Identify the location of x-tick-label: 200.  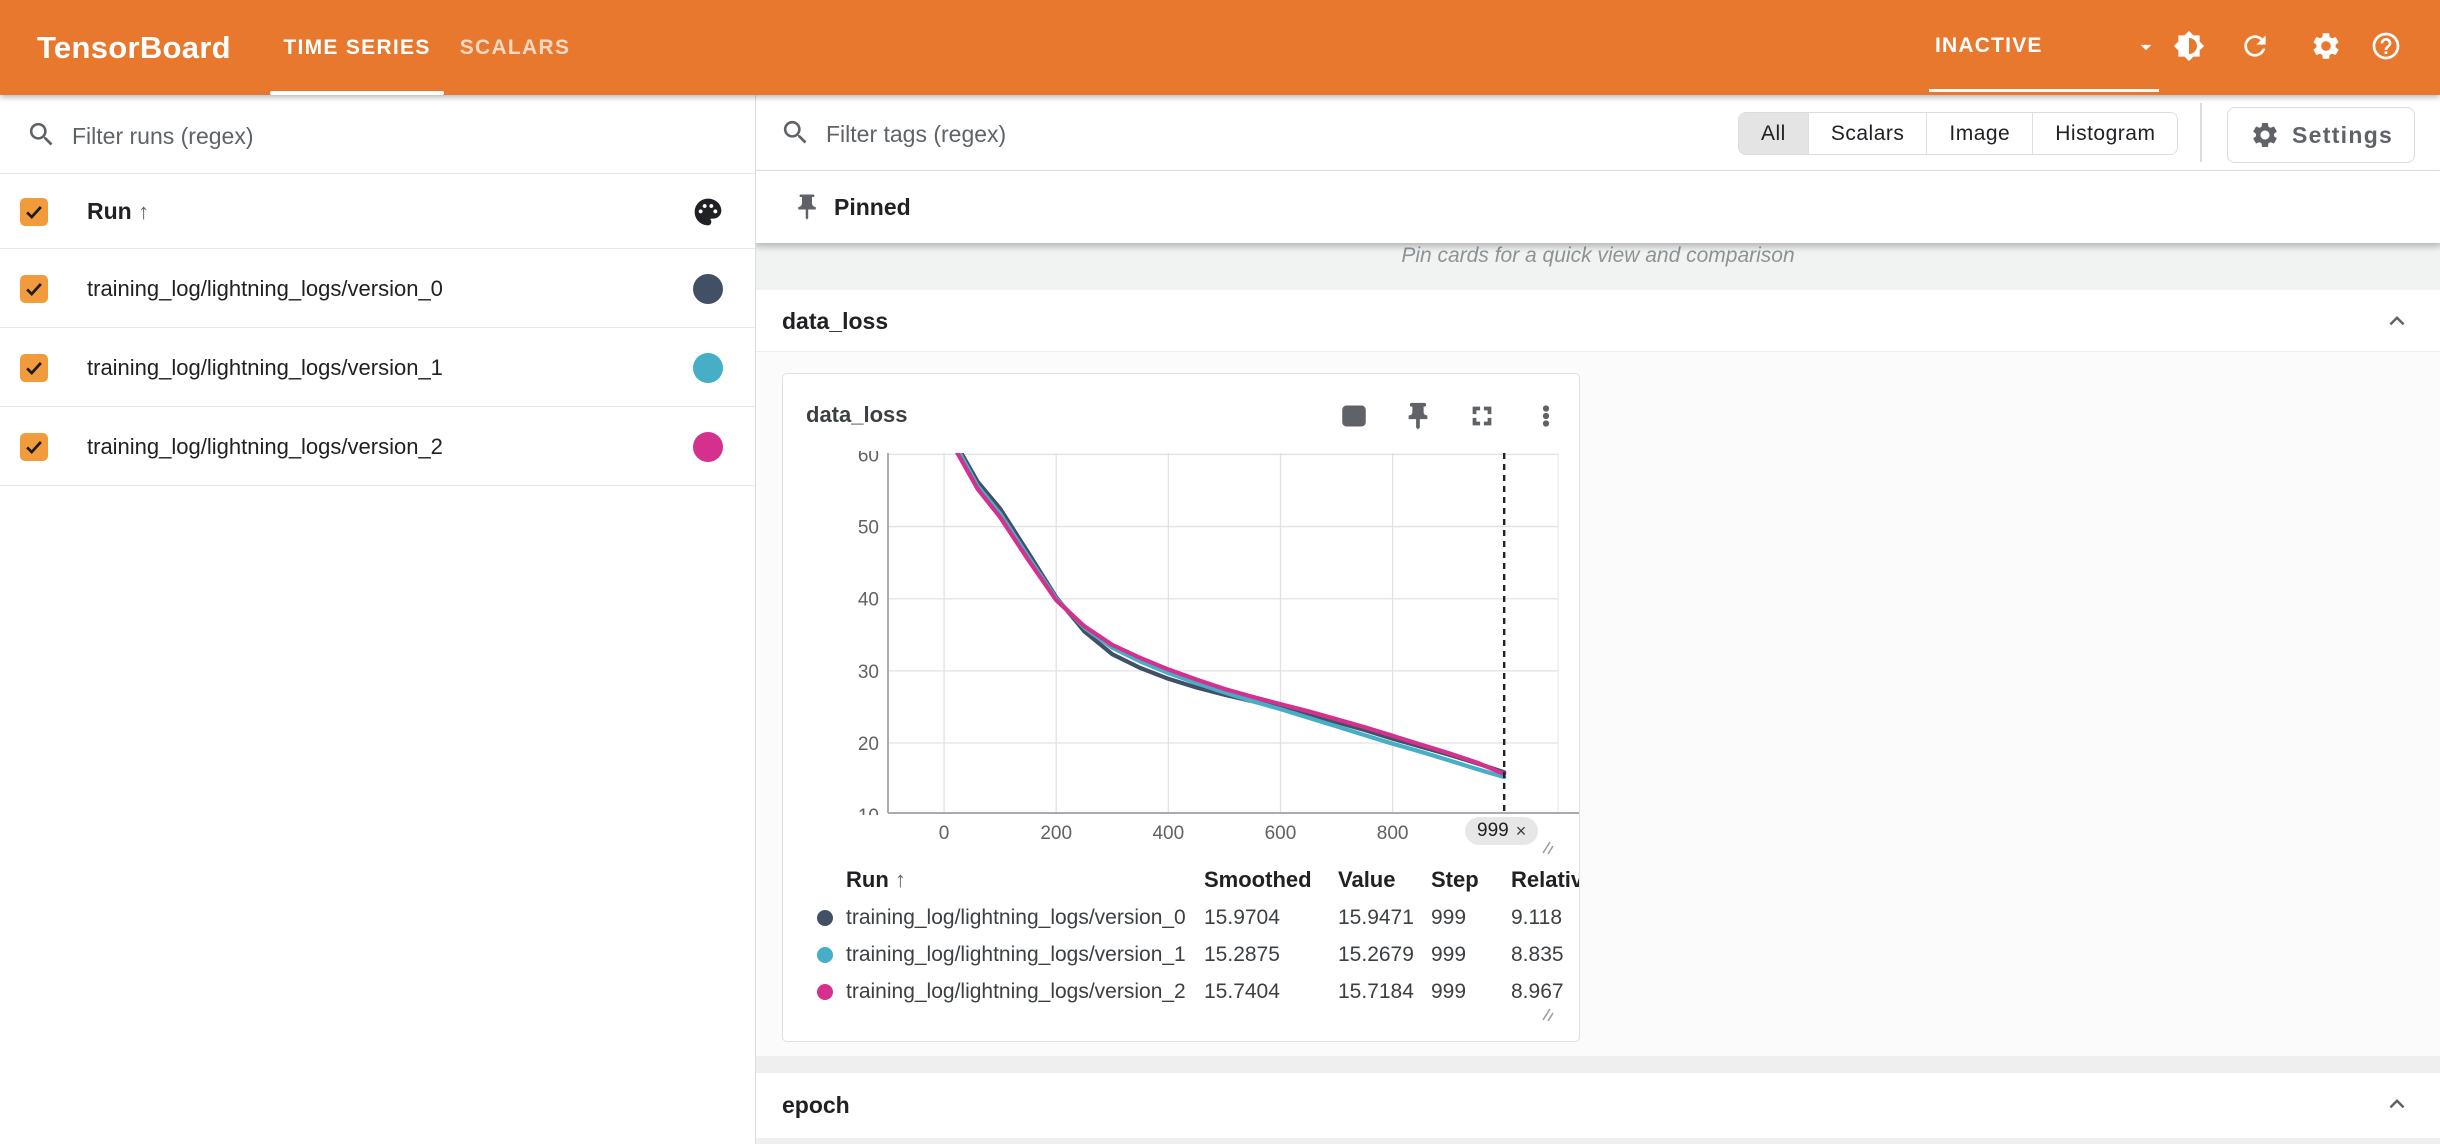
(1056, 833).